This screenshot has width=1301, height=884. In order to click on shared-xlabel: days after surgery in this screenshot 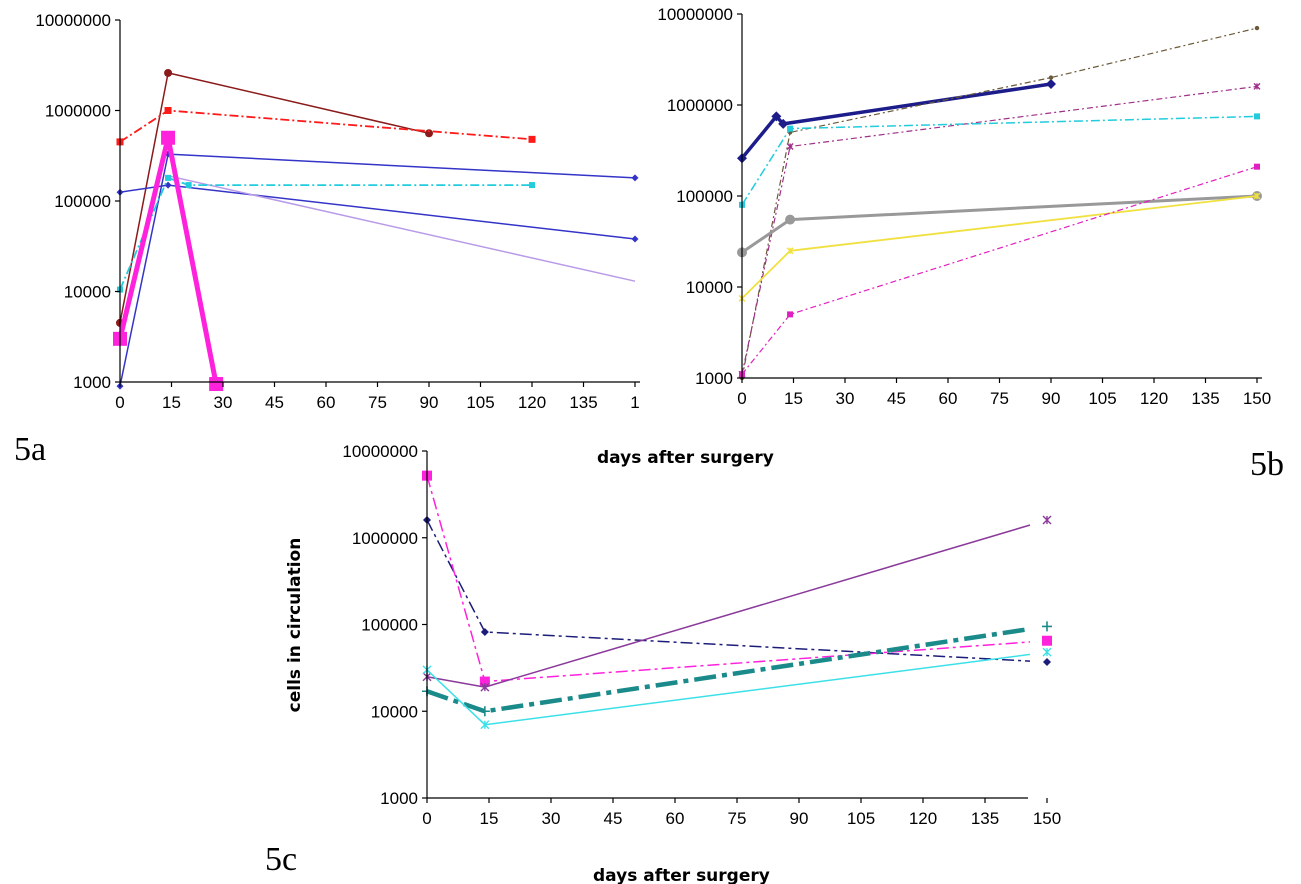, I will do `click(685, 458)`.